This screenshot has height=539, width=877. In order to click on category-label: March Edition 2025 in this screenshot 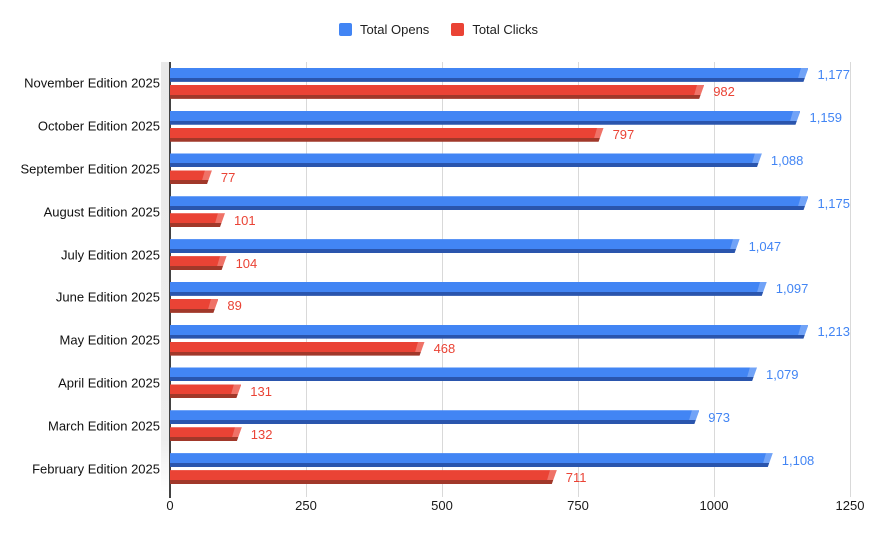, I will do `click(103, 426)`.